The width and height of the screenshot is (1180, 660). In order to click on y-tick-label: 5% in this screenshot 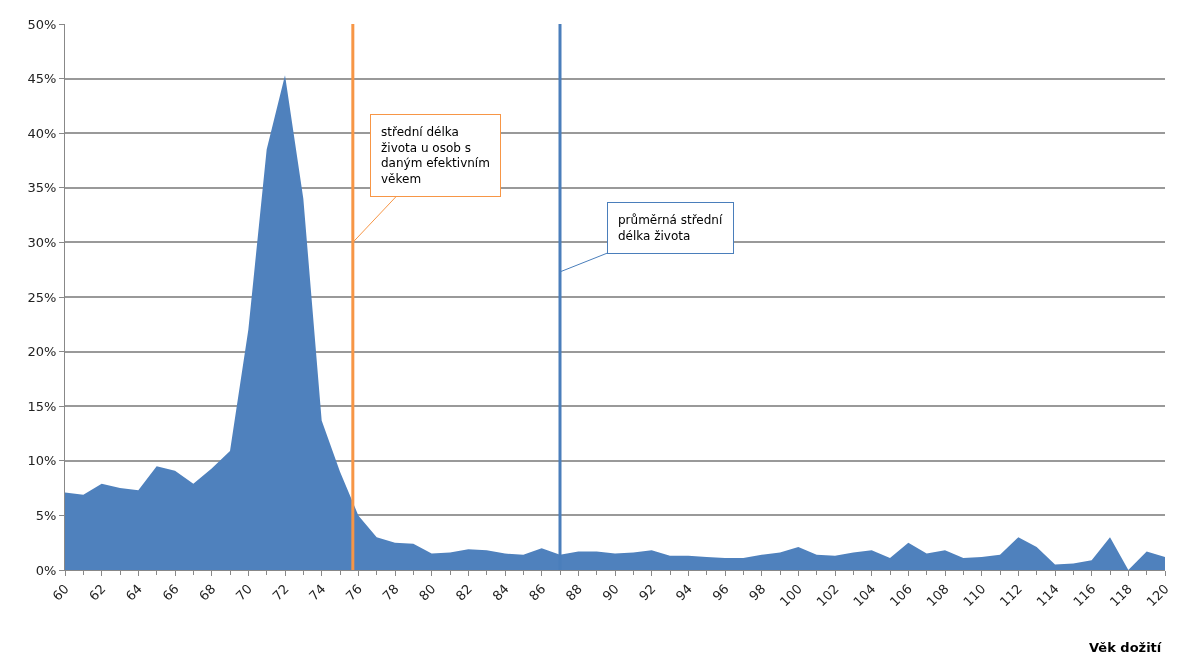, I will do `click(46, 515)`.